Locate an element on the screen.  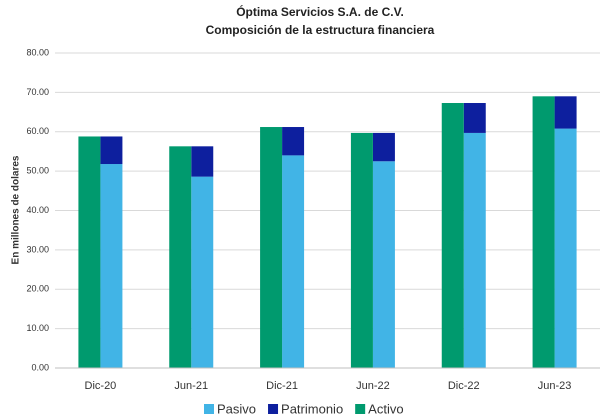
y-tick-label: 0.00 is located at coordinates (40, 367).